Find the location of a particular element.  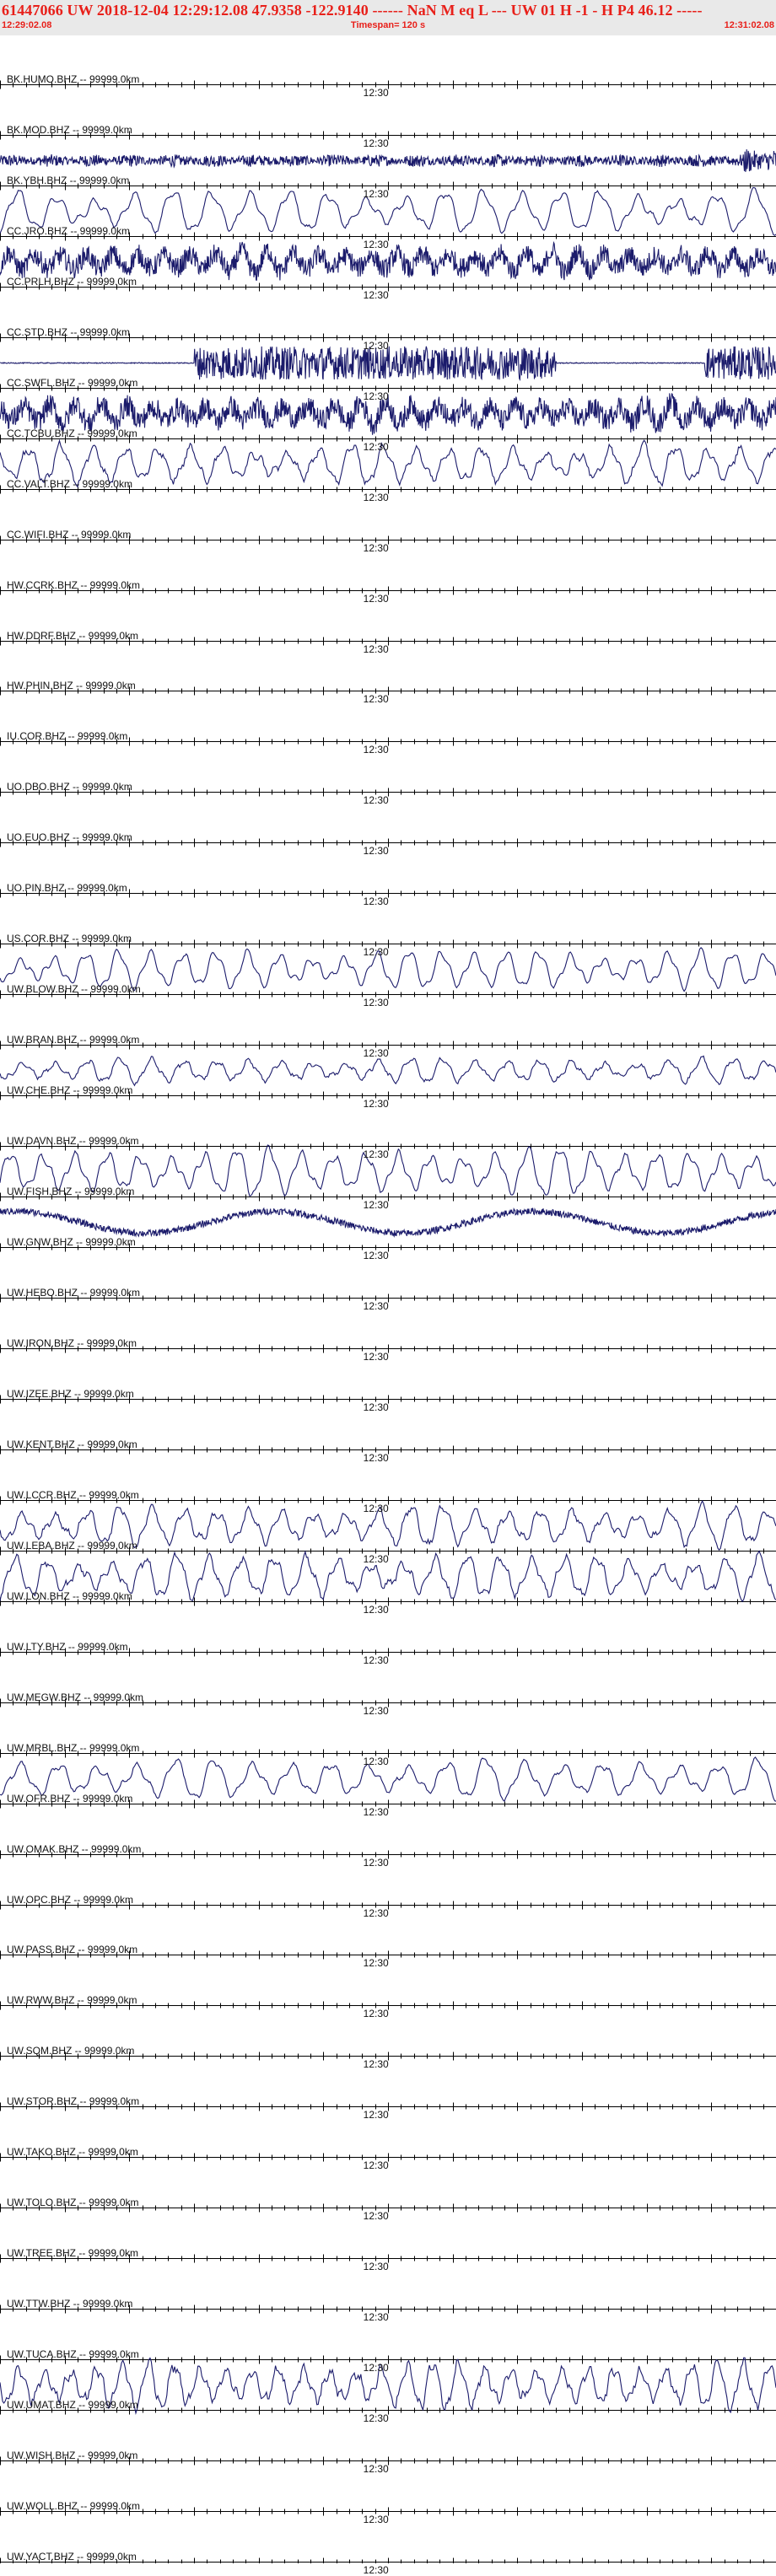

channel-uw-rww-bhz is located at coordinates (388, 2006).